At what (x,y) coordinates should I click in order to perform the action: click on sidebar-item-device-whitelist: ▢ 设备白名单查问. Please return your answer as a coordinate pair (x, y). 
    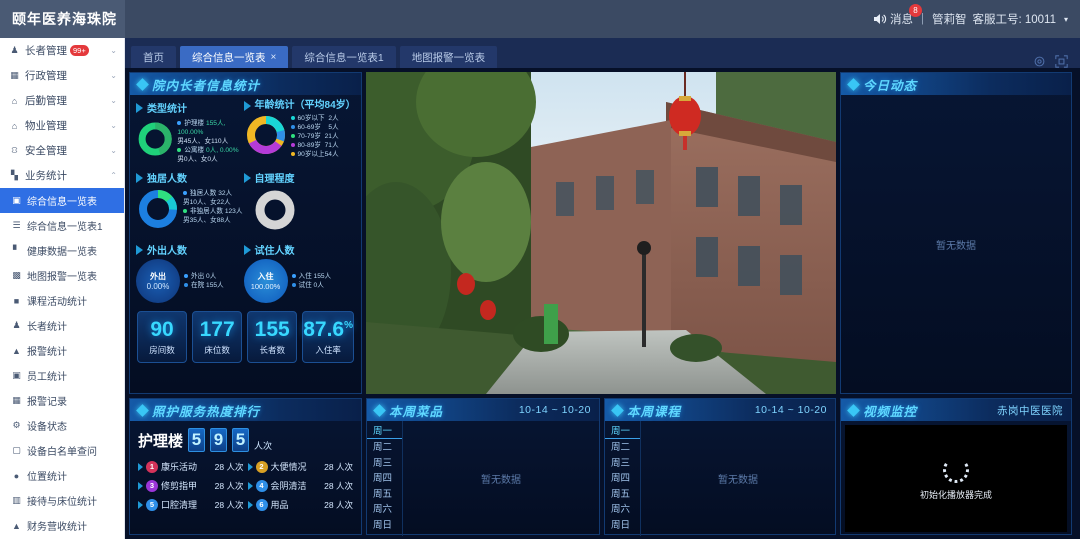
    Looking at the image, I should click on (62, 450).